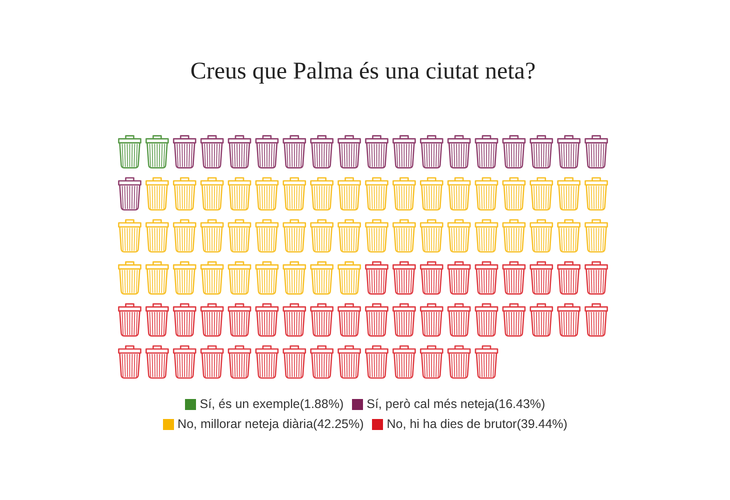 The height and width of the screenshot is (500, 730). Describe the element at coordinates (338, 424) in the screenshot. I see `data-label: (42.25%)` at that location.